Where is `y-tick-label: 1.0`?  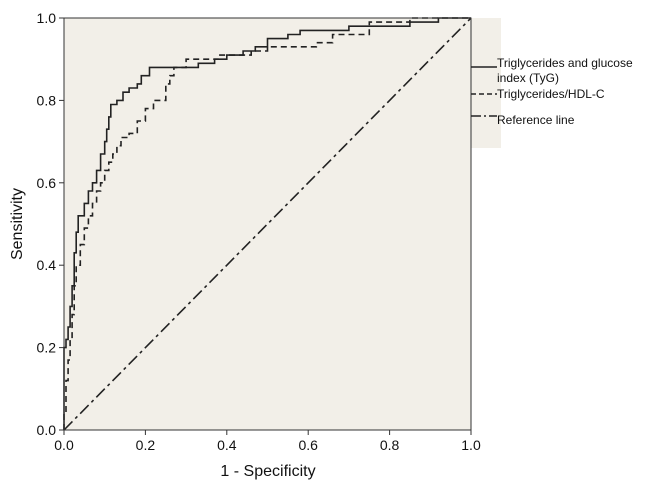
y-tick-label: 1.0 is located at coordinates (47, 18).